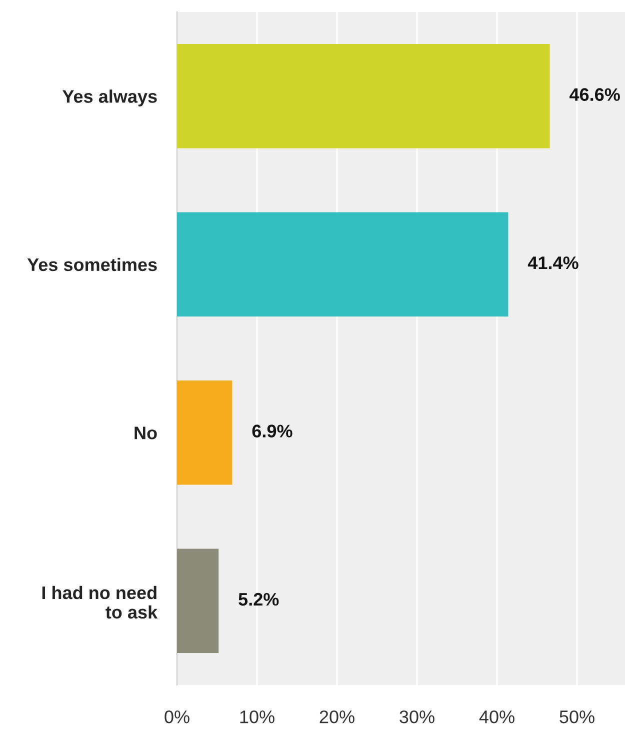 This screenshot has height=733, width=625. Describe the element at coordinates (496, 717) in the screenshot. I see `x-tick-label: 40%` at that location.